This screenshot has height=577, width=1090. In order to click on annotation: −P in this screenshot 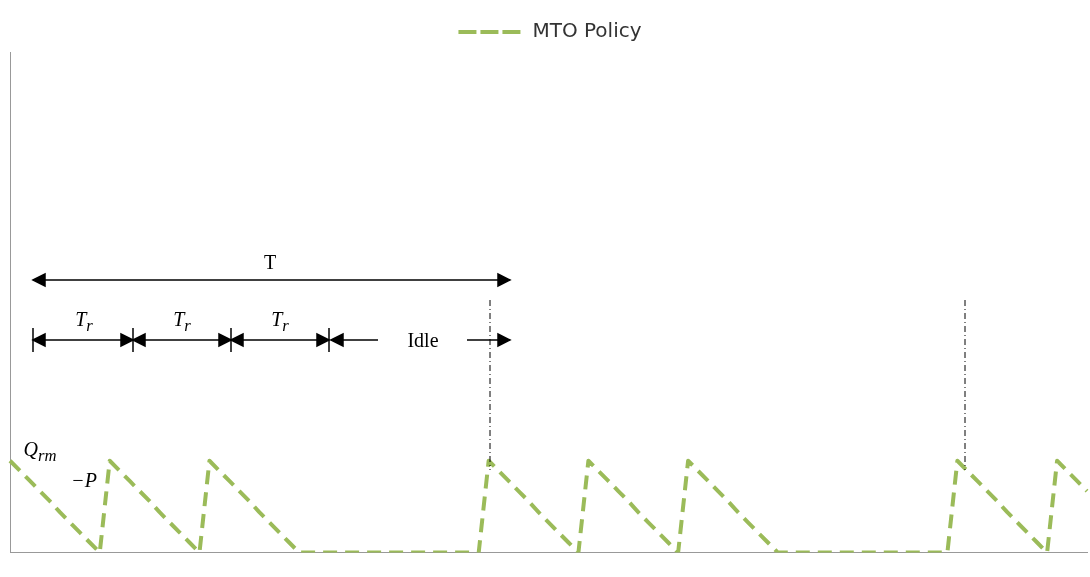, I will do `click(84, 480)`.